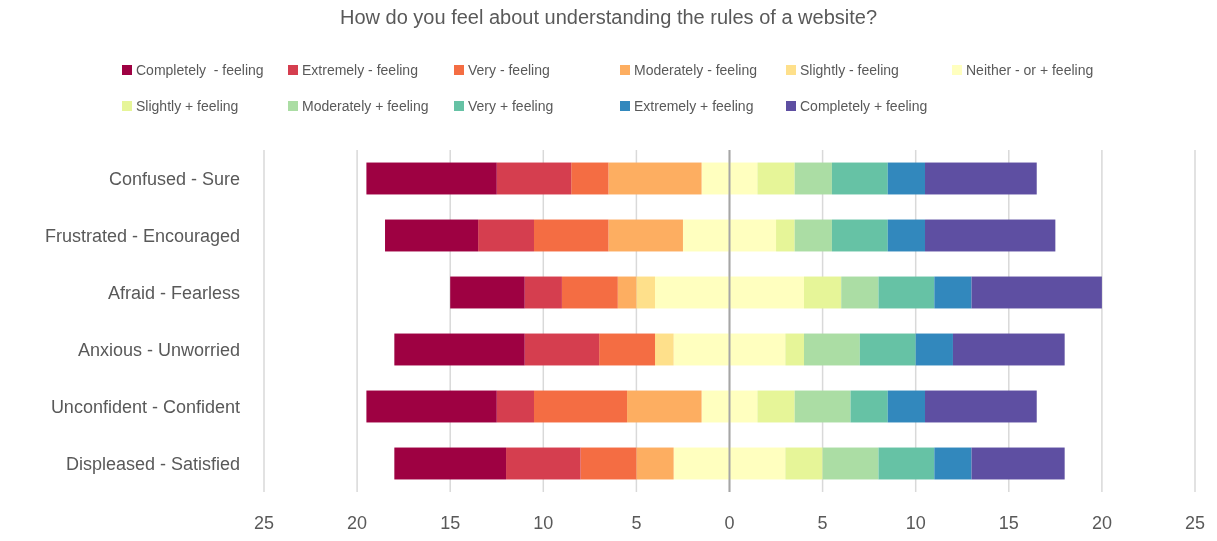 The image size is (1217, 541). What do you see at coordinates (142, 235) in the screenshot?
I see `y-tick-label: Frustrated - Encouraged` at bounding box center [142, 235].